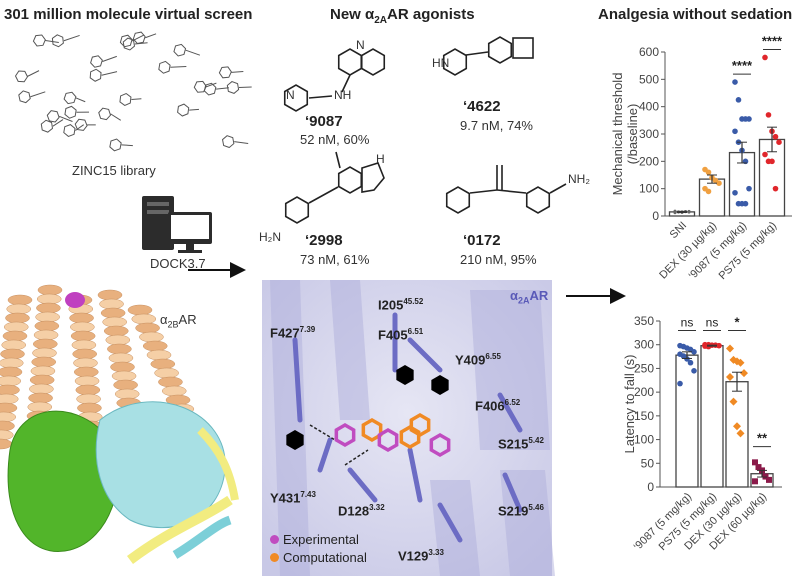  What do you see at coordinates (649, 189) in the screenshot?
I see `y-tick-label: 100` at bounding box center [649, 189].